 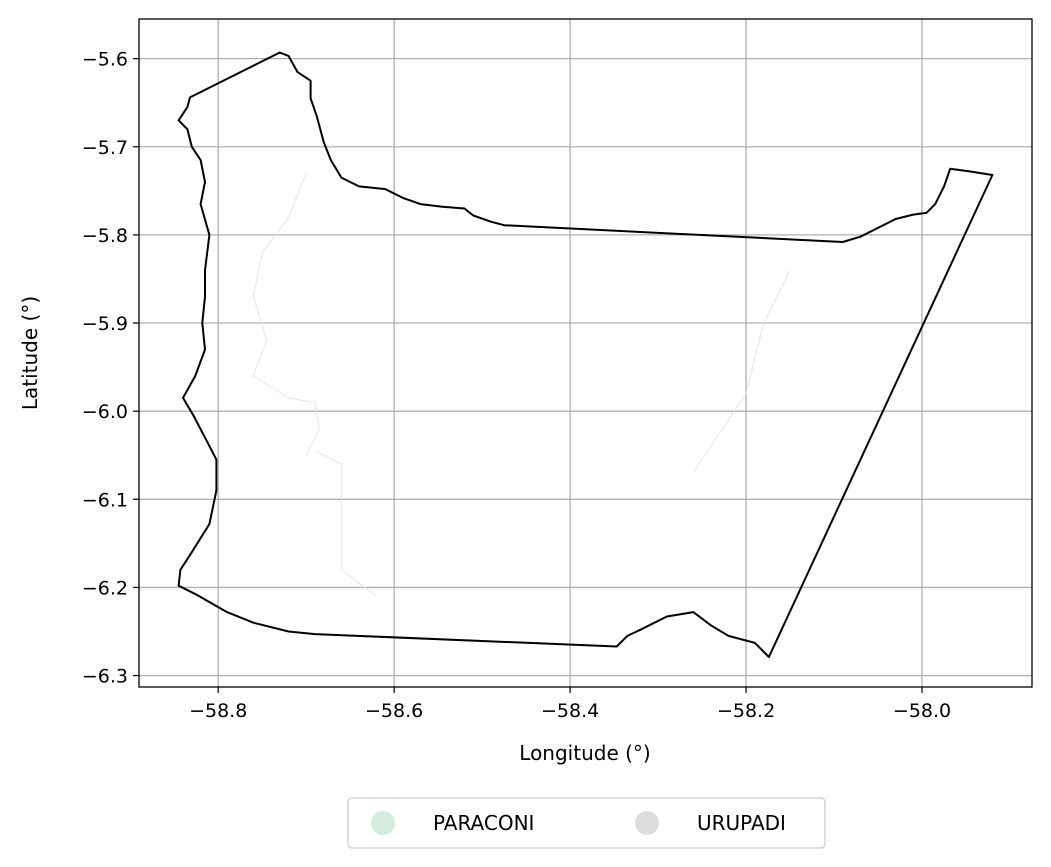 What do you see at coordinates (105, 677) in the screenshot?
I see `y-tick-label: −6.3` at bounding box center [105, 677].